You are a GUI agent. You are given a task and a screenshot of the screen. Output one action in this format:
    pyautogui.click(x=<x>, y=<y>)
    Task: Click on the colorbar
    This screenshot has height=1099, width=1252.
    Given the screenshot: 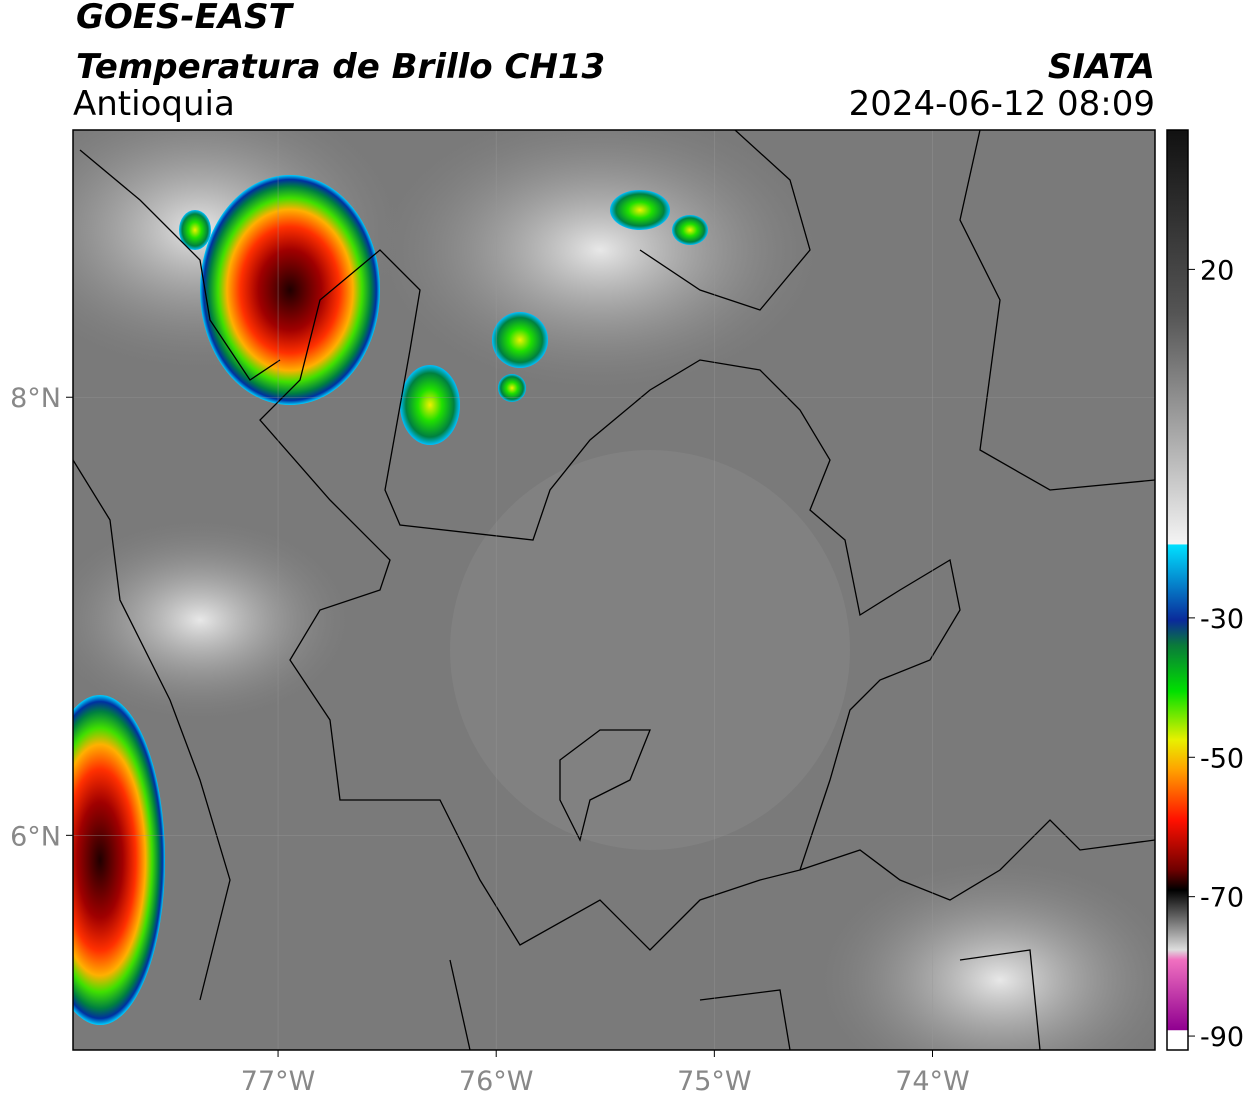 What is the action you would take?
    pyautogui.click(x=1177, y=590)
    